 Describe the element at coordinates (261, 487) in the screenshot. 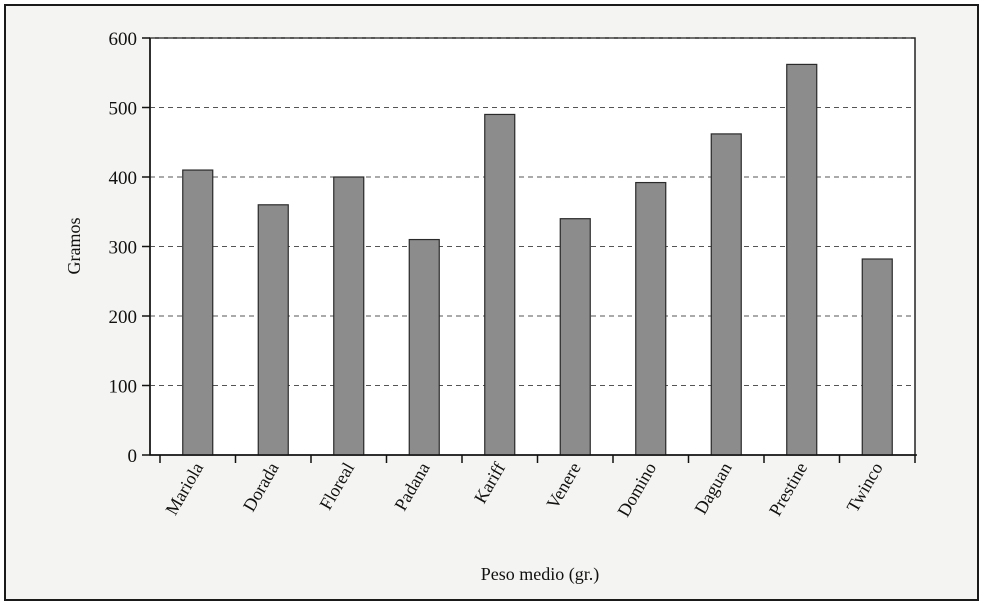

I see `x-tick-label: Dorada` at that location.